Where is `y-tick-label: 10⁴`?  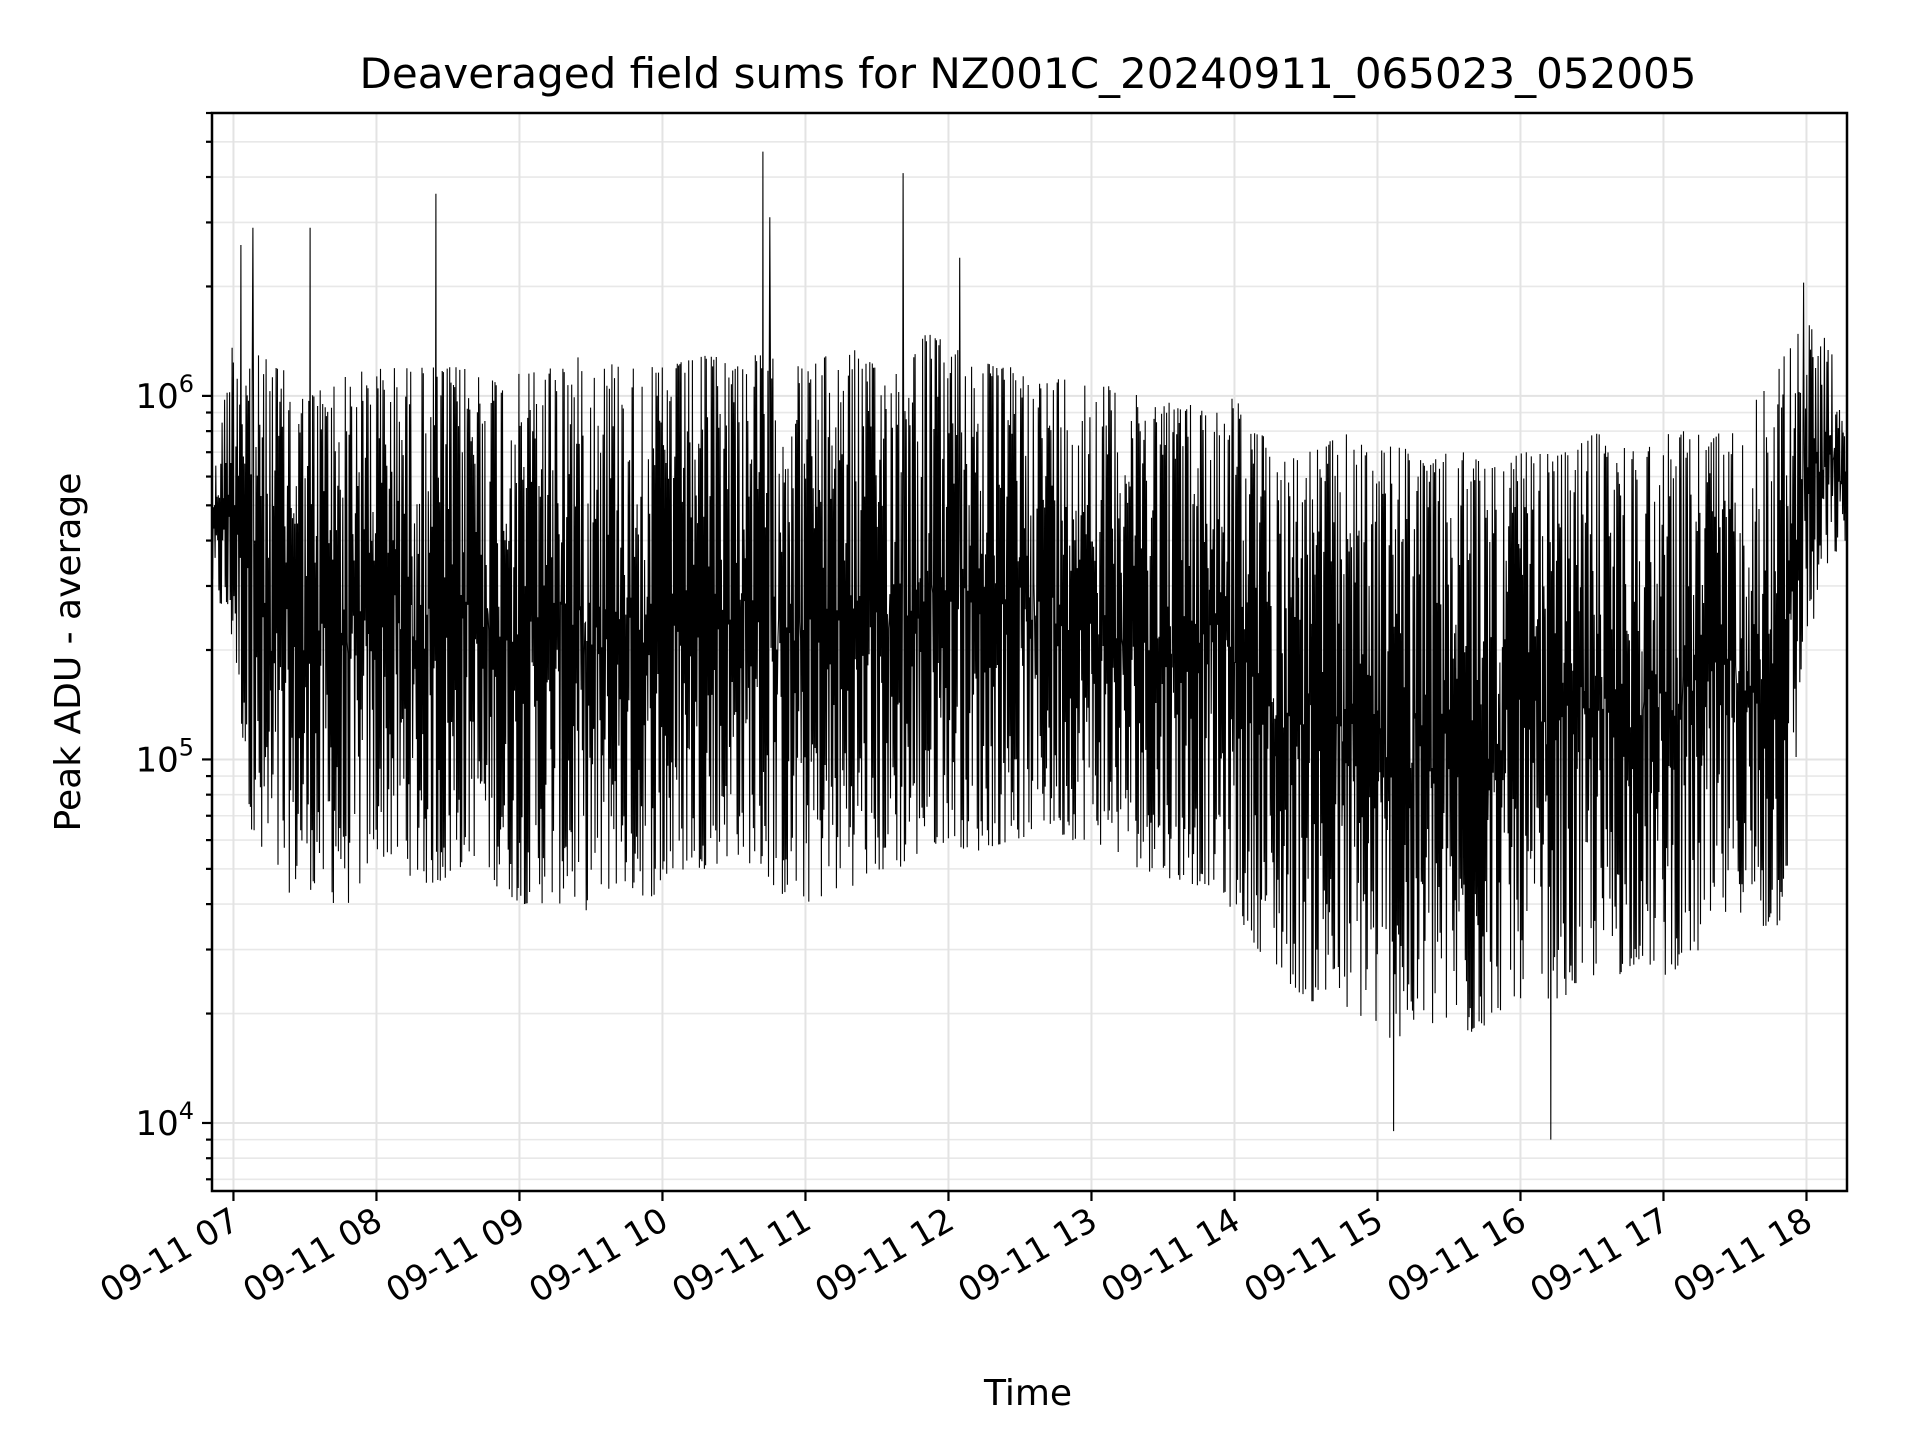
y-tick-label: 10⁴ is located at coordinates (164, 1120).